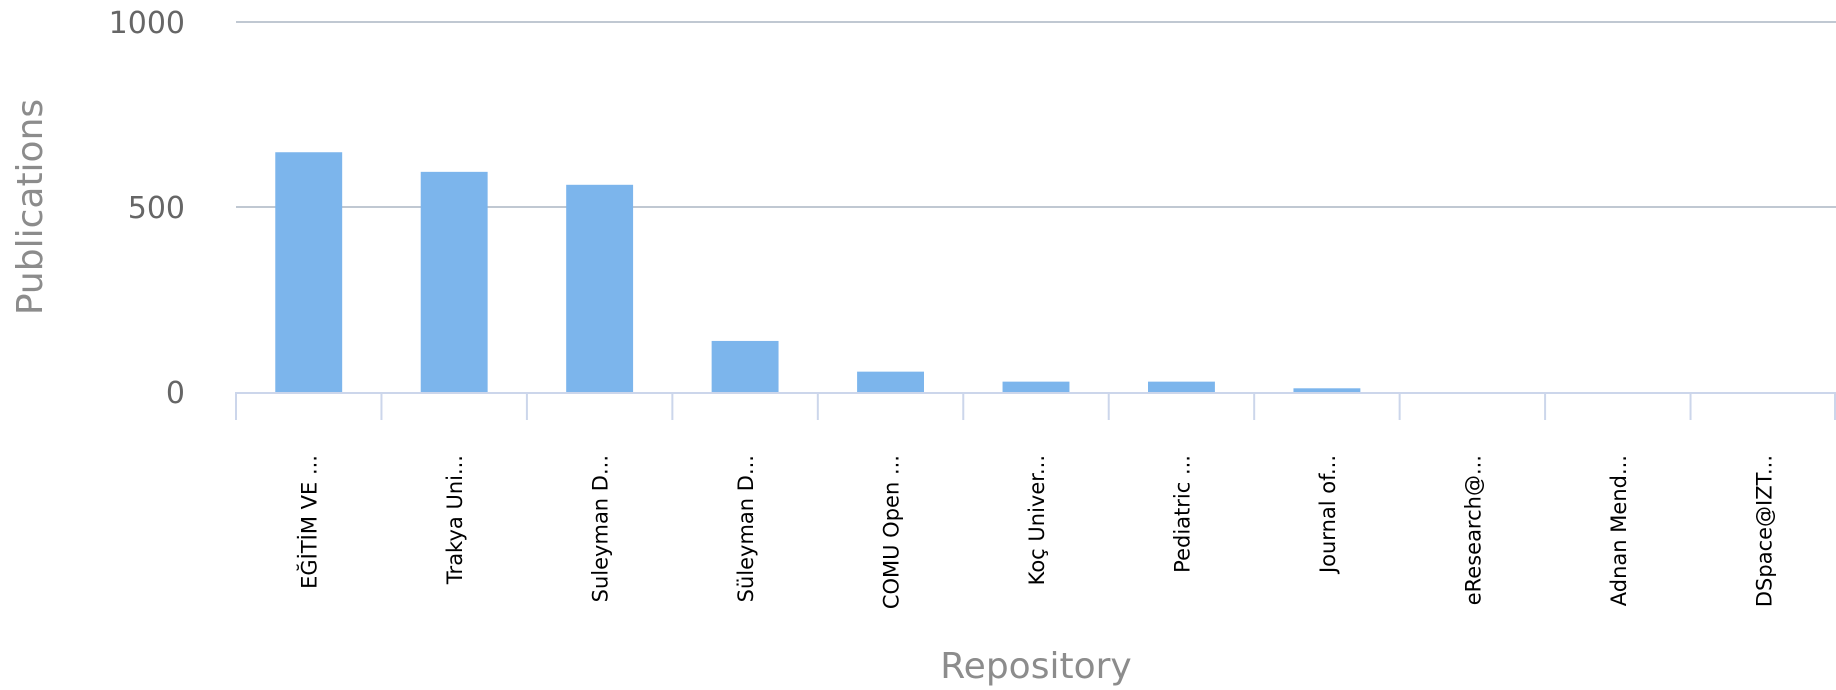  Describe the element at coordinates (175, 393) in the screenshot. I see `y-tick-label: 0` at that location.